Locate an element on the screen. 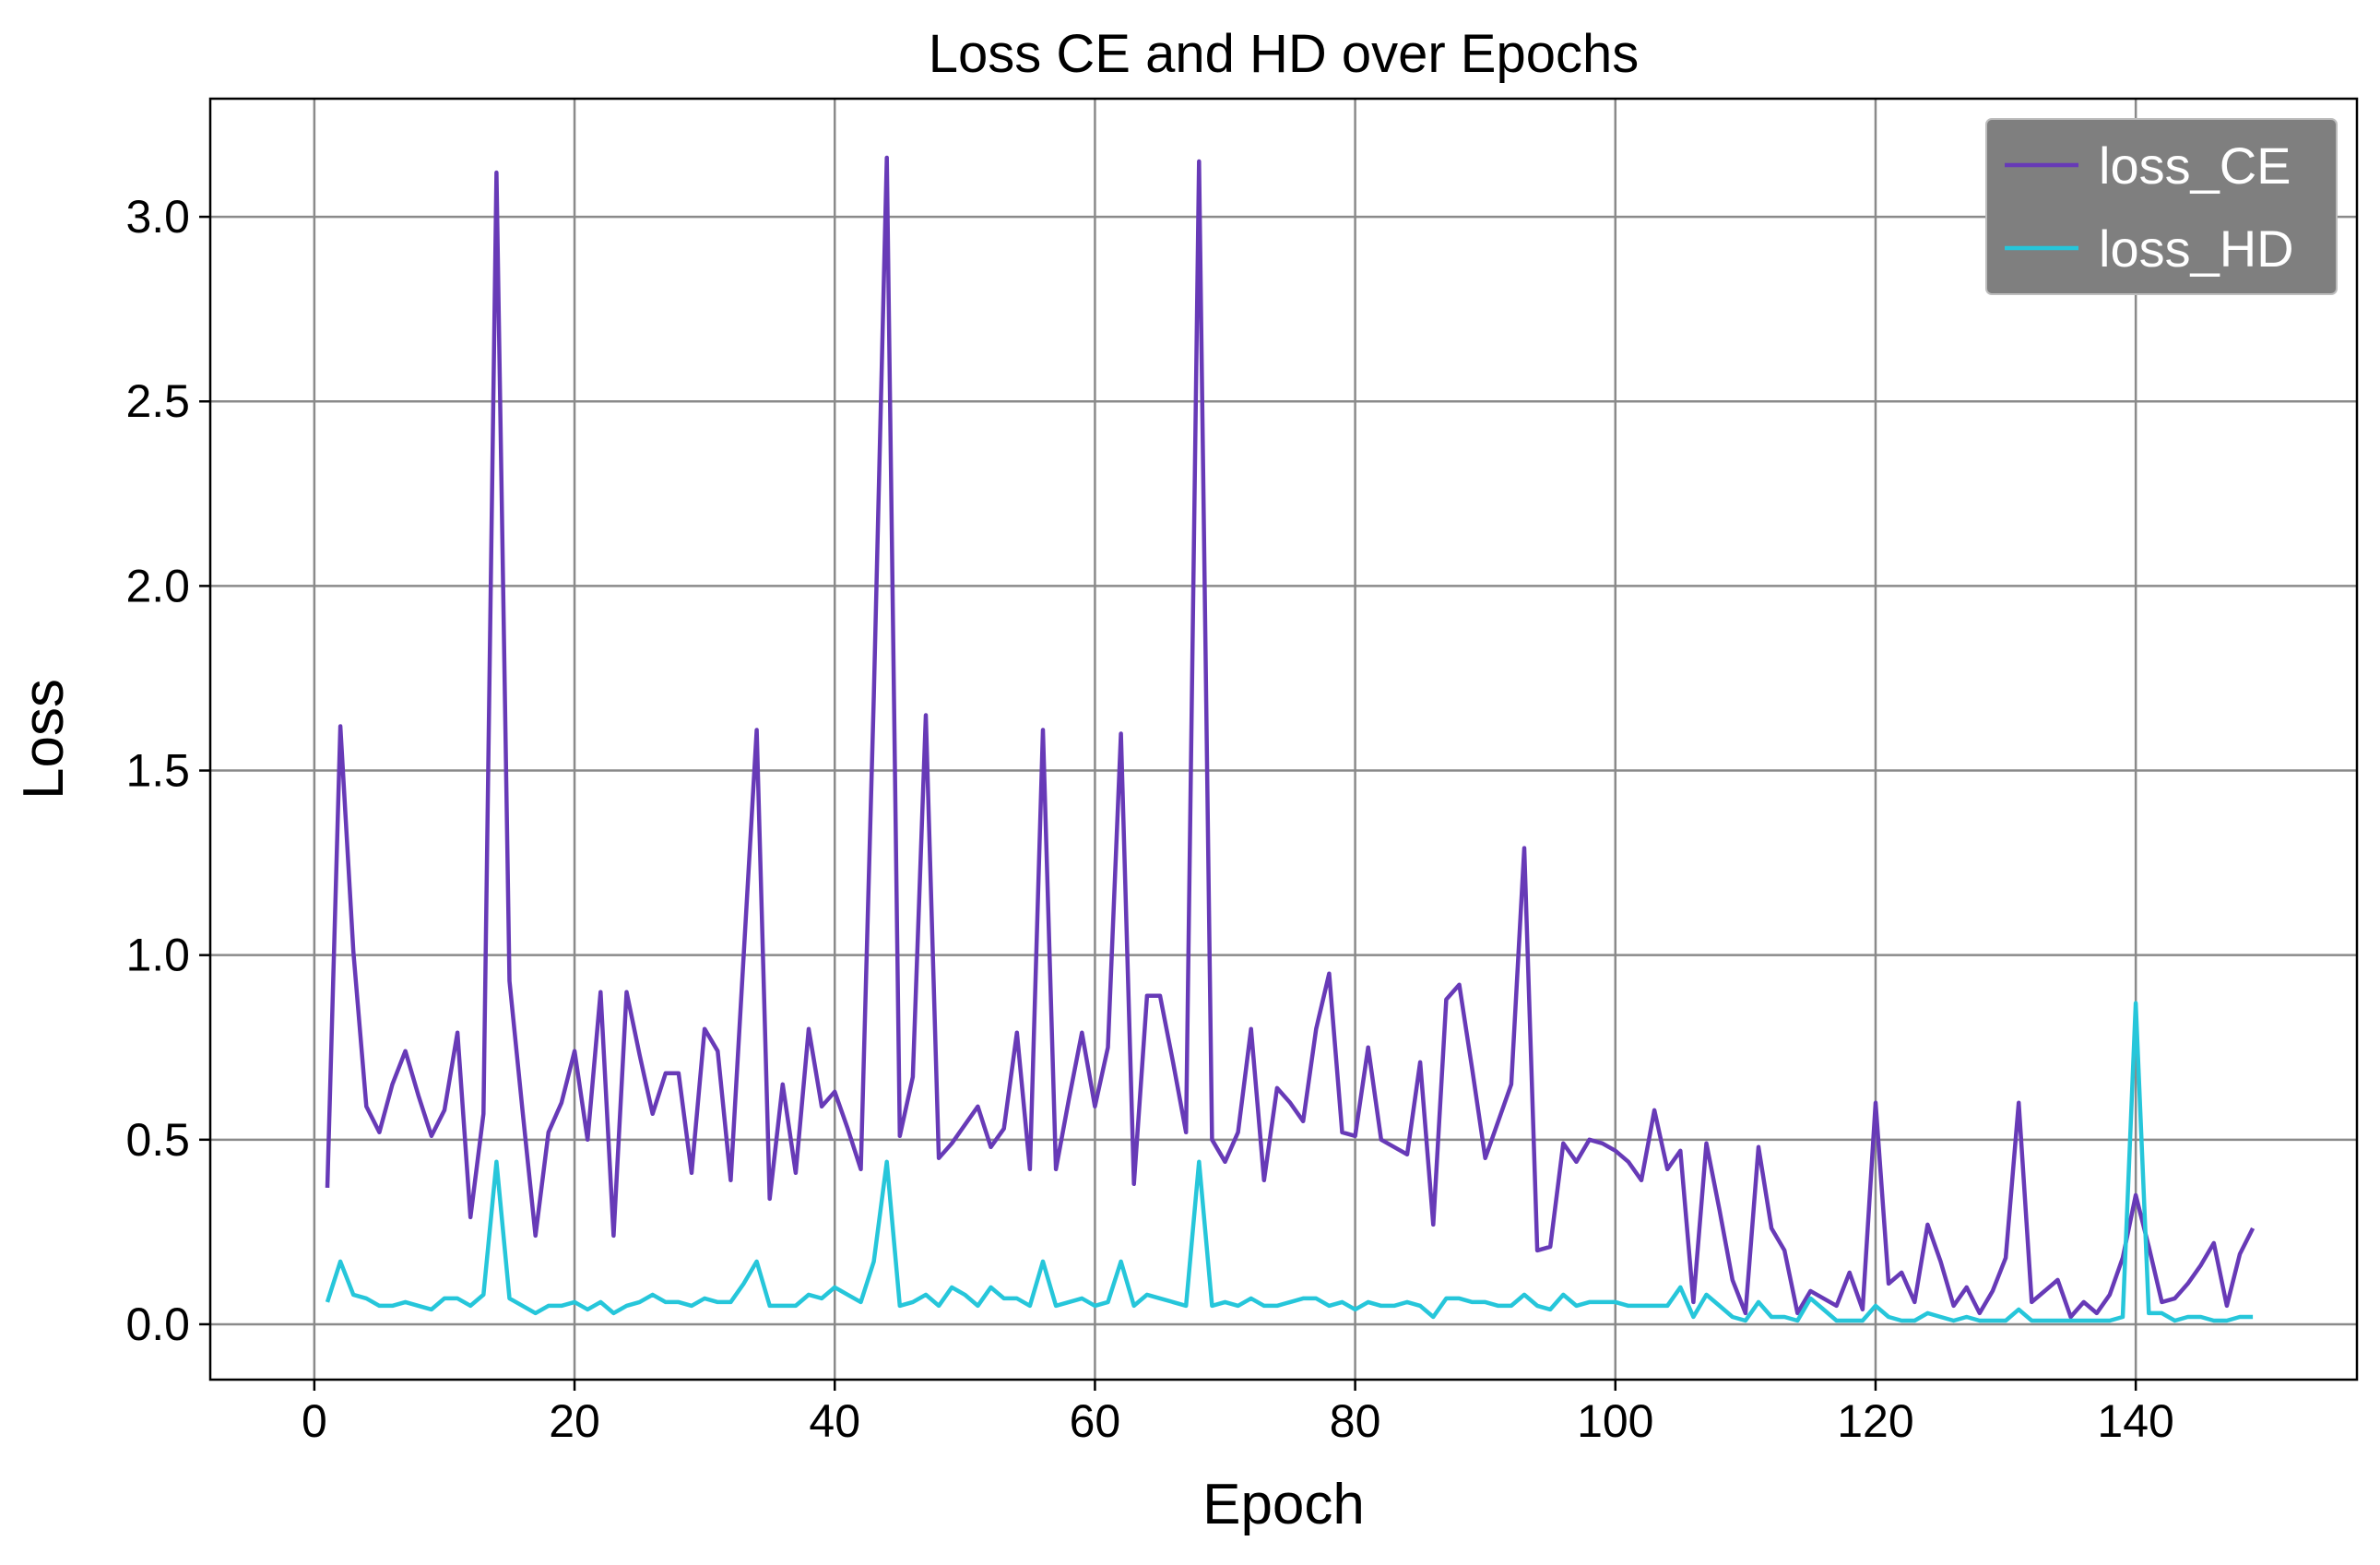 The height and width of the screenshot is (1565, 2380). chart-title: Loss CE and HD over Epochs is located at coordinates (1284, 54).